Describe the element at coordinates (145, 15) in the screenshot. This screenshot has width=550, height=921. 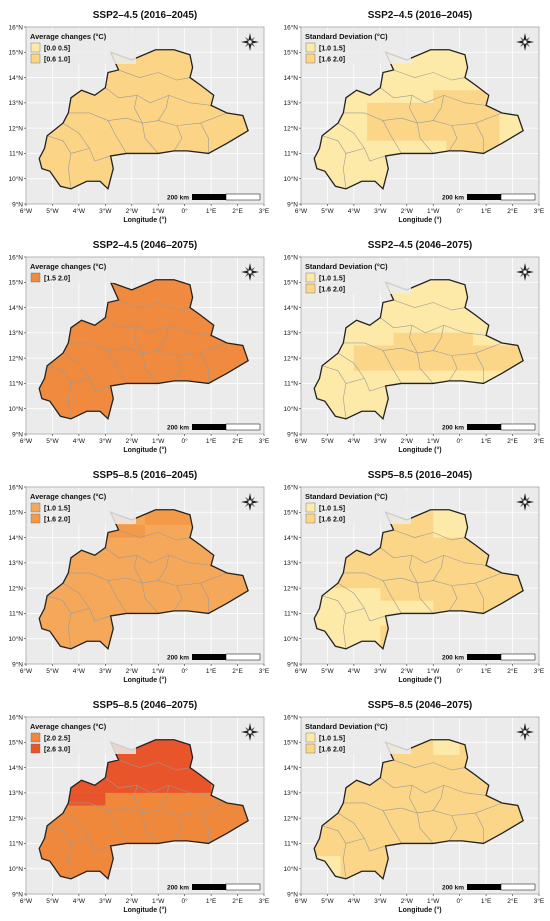
I see `panel-title: SSP2–4.5 (2016–2045)` at that location.